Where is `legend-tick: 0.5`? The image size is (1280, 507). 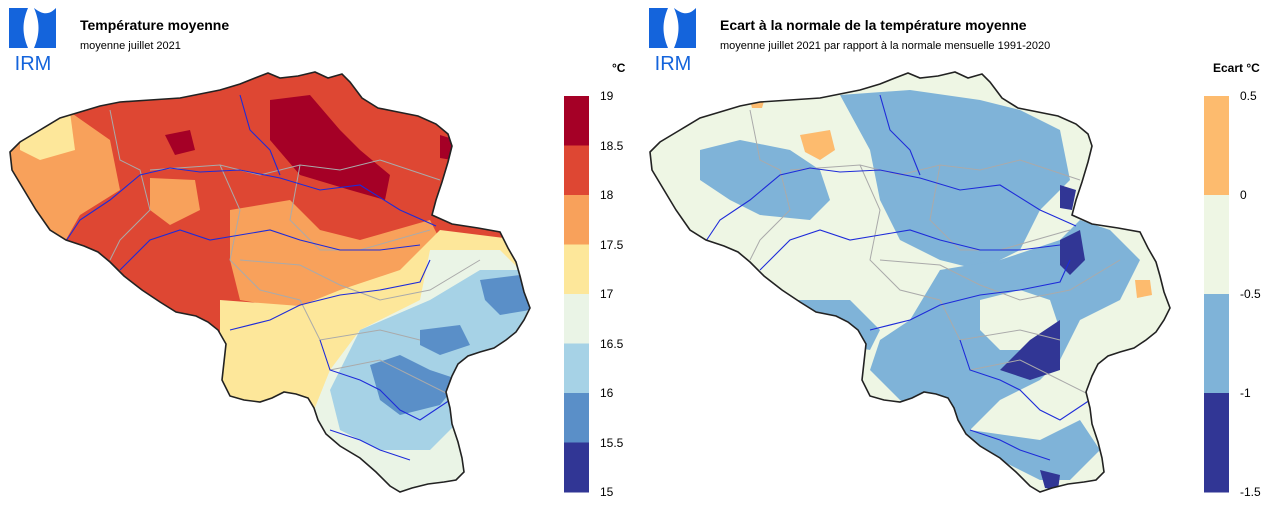
legend-tick: 0.5 is located at coordinates (1248, 96).